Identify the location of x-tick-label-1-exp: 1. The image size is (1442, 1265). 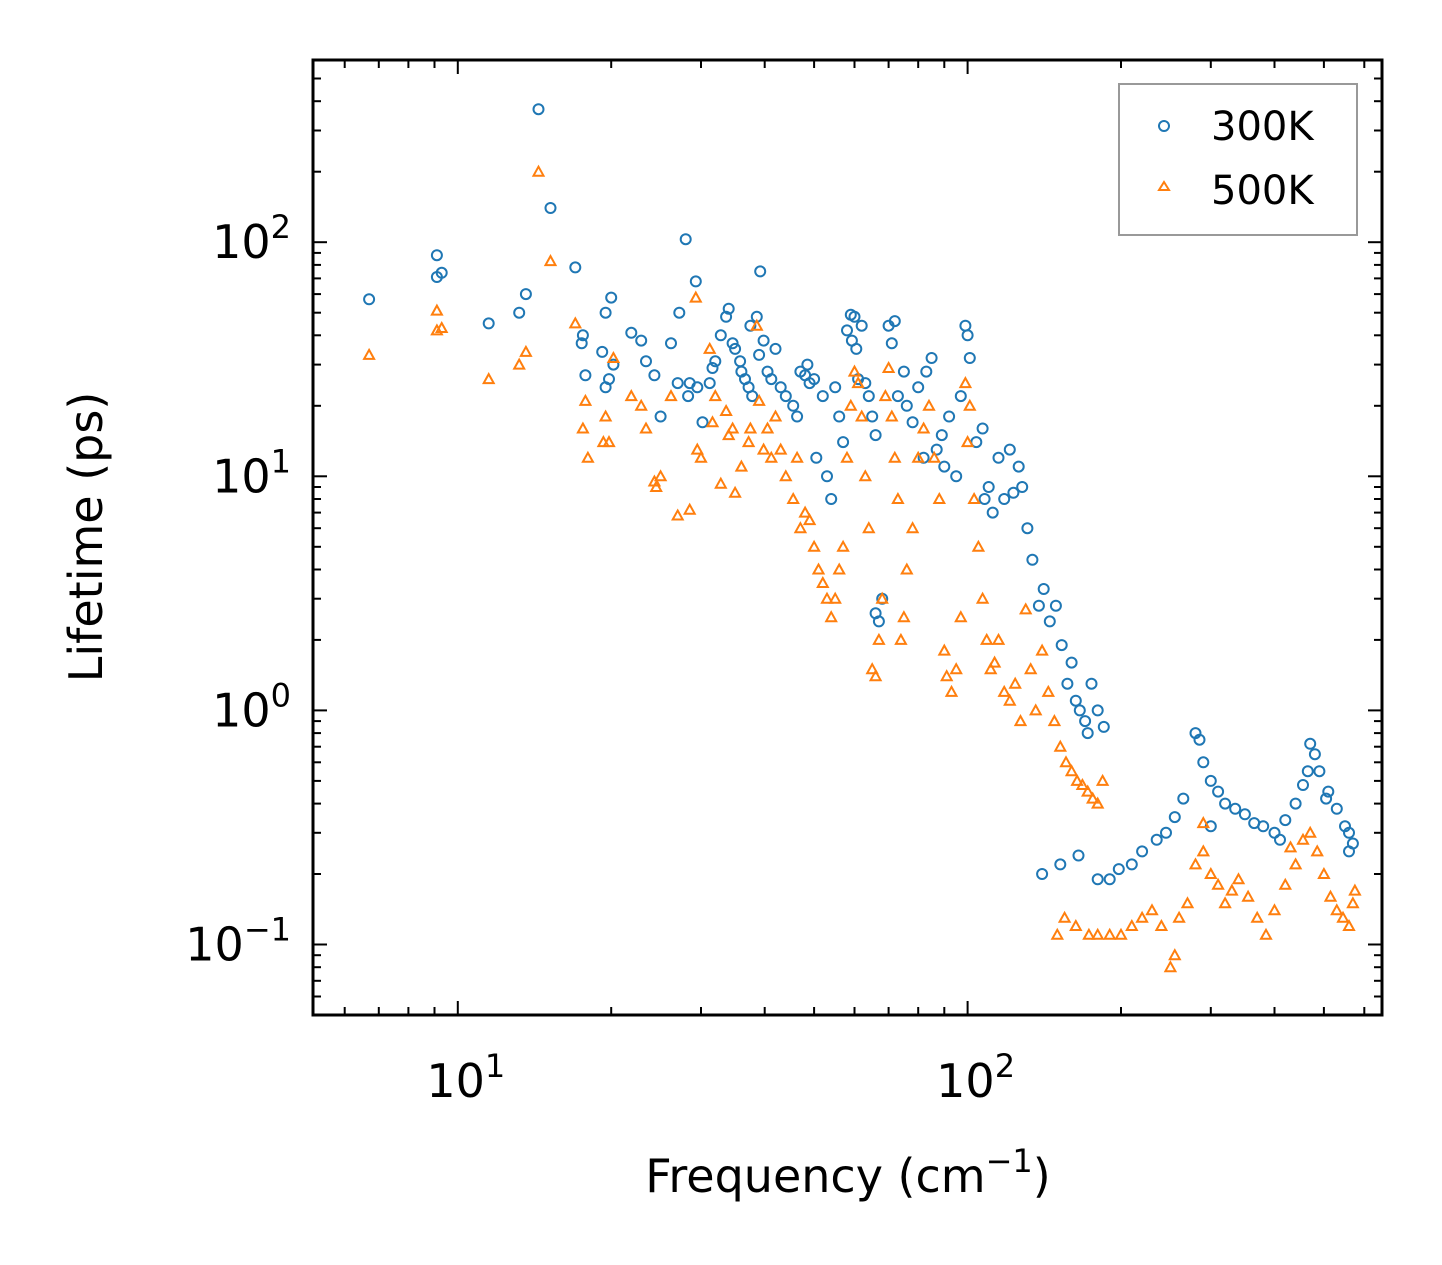
(495, 1066).